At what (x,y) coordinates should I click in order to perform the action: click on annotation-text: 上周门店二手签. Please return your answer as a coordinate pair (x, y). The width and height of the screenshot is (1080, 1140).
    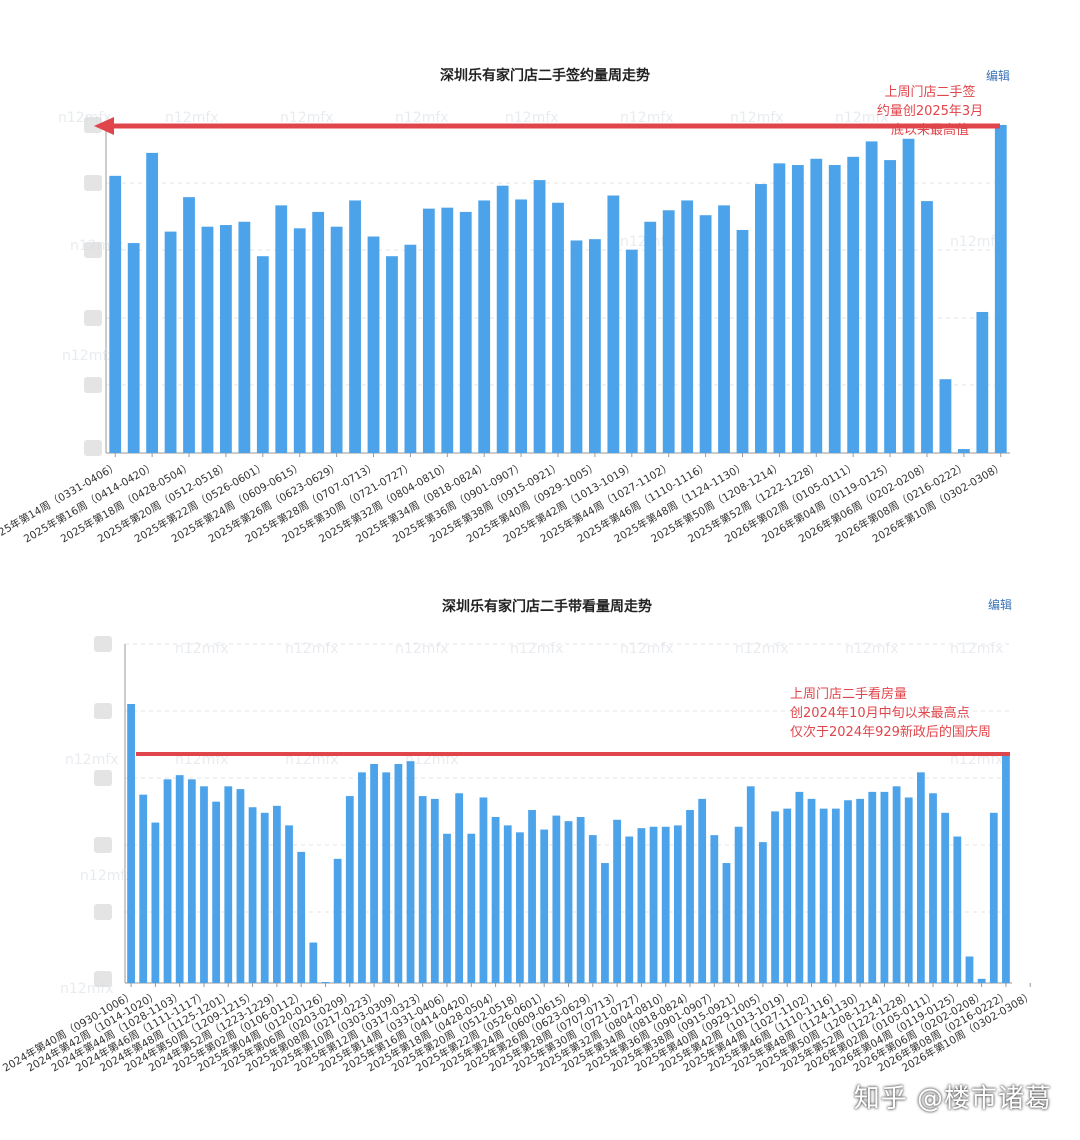
    Looking at the image, I should click on (929, 92).